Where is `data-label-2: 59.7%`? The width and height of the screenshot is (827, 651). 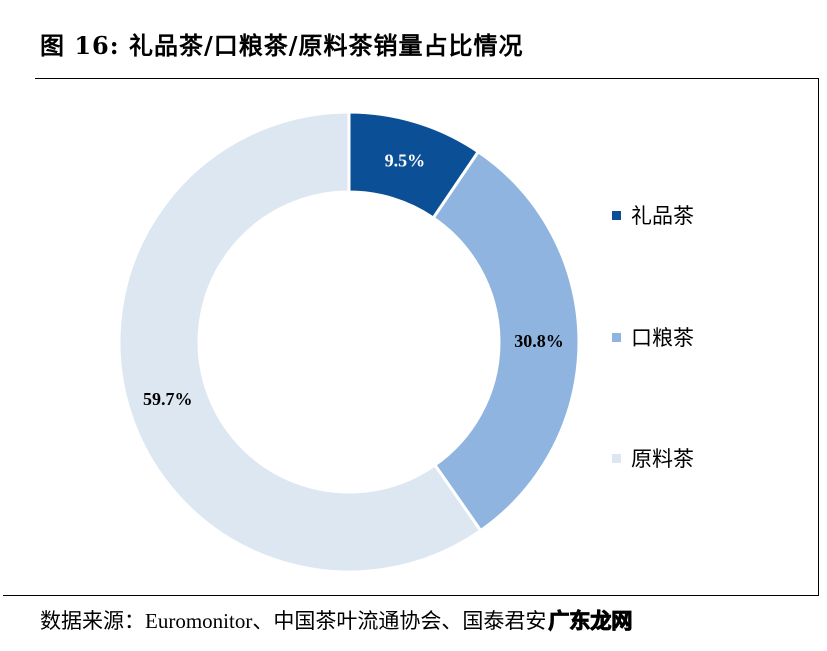
data-label-2: 59.7% is located at coordinates (168, 399).